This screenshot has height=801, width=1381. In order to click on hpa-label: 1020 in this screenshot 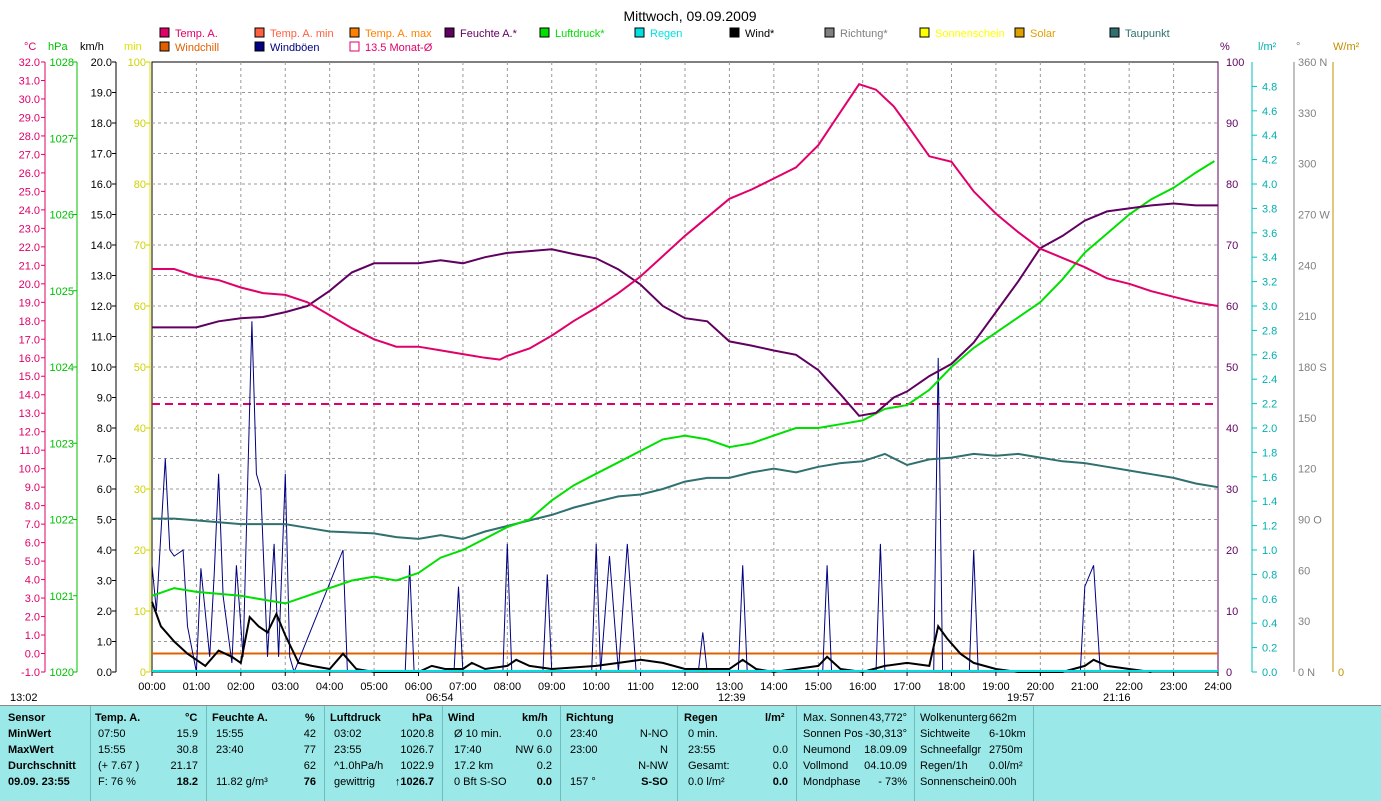, I will do `click(62, 673)`.